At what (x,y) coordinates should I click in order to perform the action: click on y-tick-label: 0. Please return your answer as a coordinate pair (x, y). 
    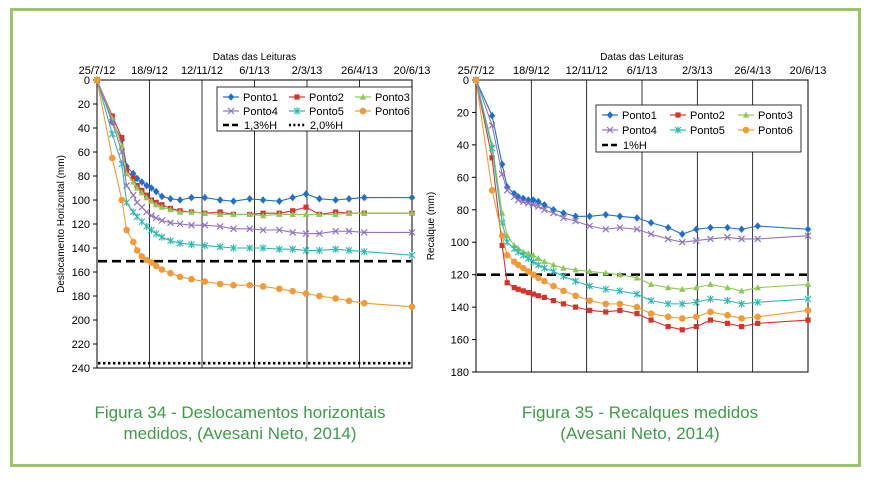
    Looking at the image, I should click on (466, 81).